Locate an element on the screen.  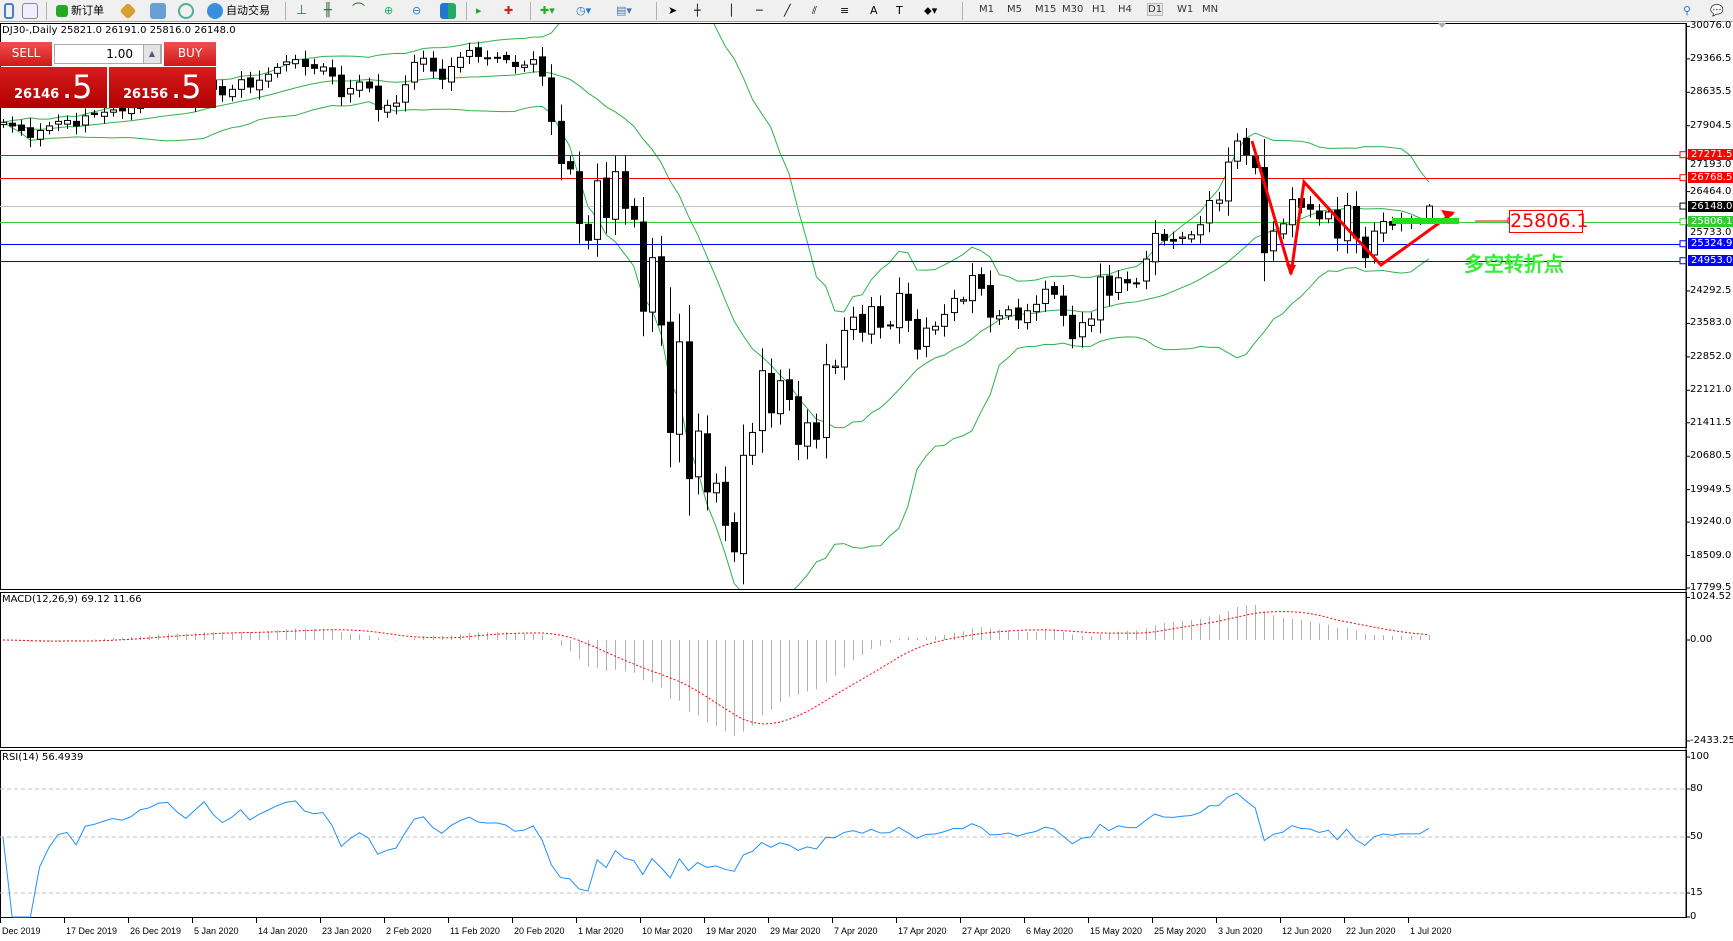
buy-price-button: 26156.5 is located at coordinates (162, 87).